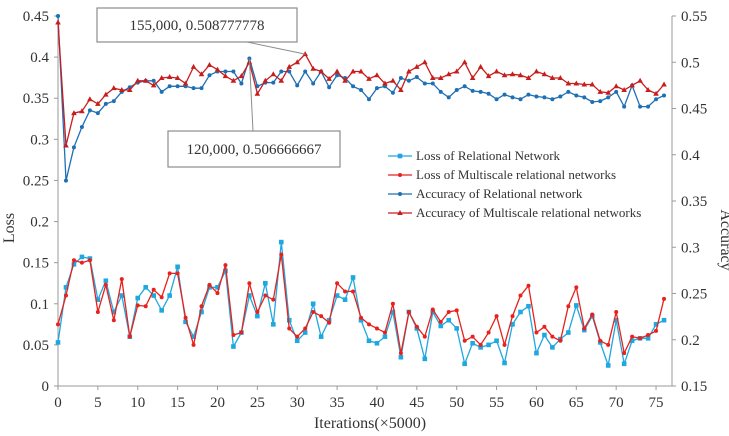 The height and width of the screenshot is (436, 729). Describe the element at coordinates (400, 156) in the screenshot. I see `legend-swatch-marker` at that location.